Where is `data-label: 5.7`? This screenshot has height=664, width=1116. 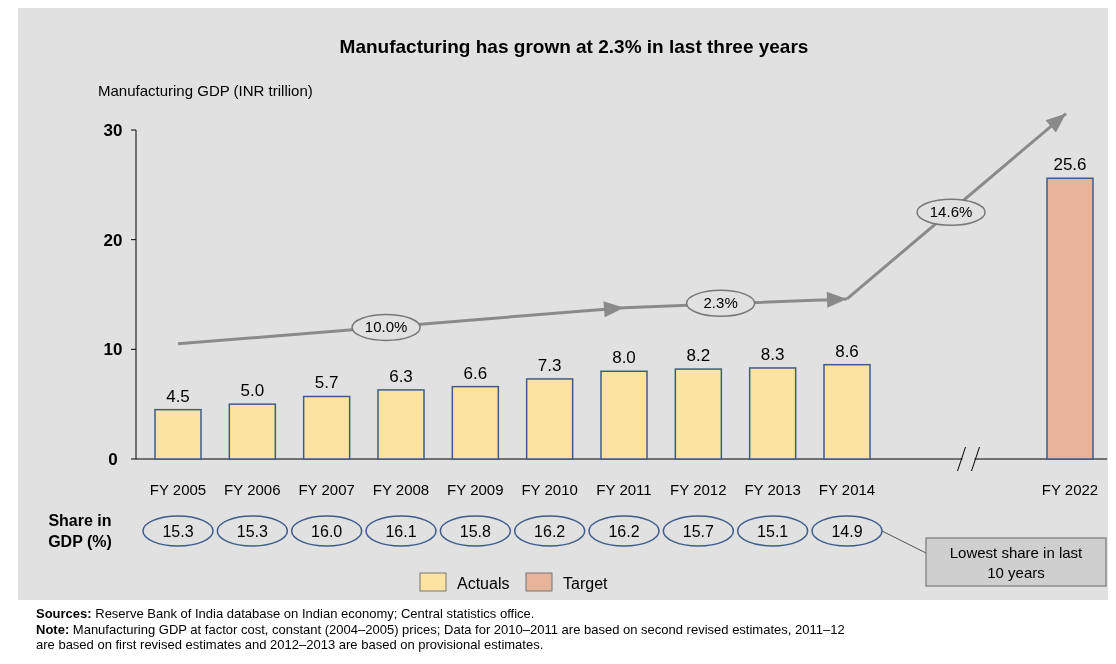
data-label: 5.7 is located at coordinates (326, 383).